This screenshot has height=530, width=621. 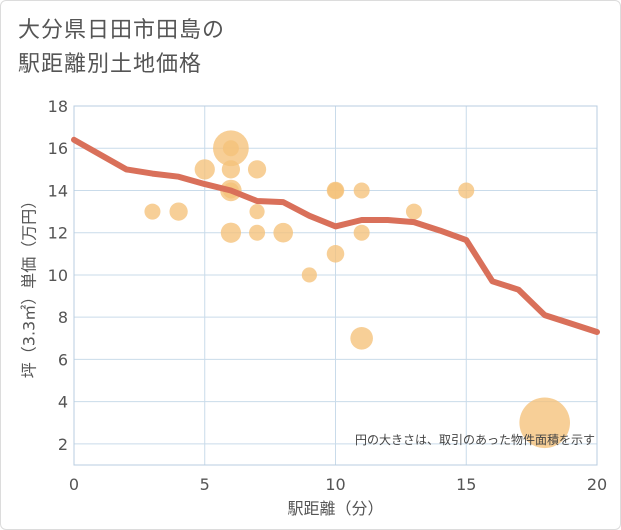 What do you see at coordinates (475, 439) in the screenshot?
I see `bubble-size-note: 円の大きさは、取引のあった物件面積を示す` at bounding box center [475, 439].